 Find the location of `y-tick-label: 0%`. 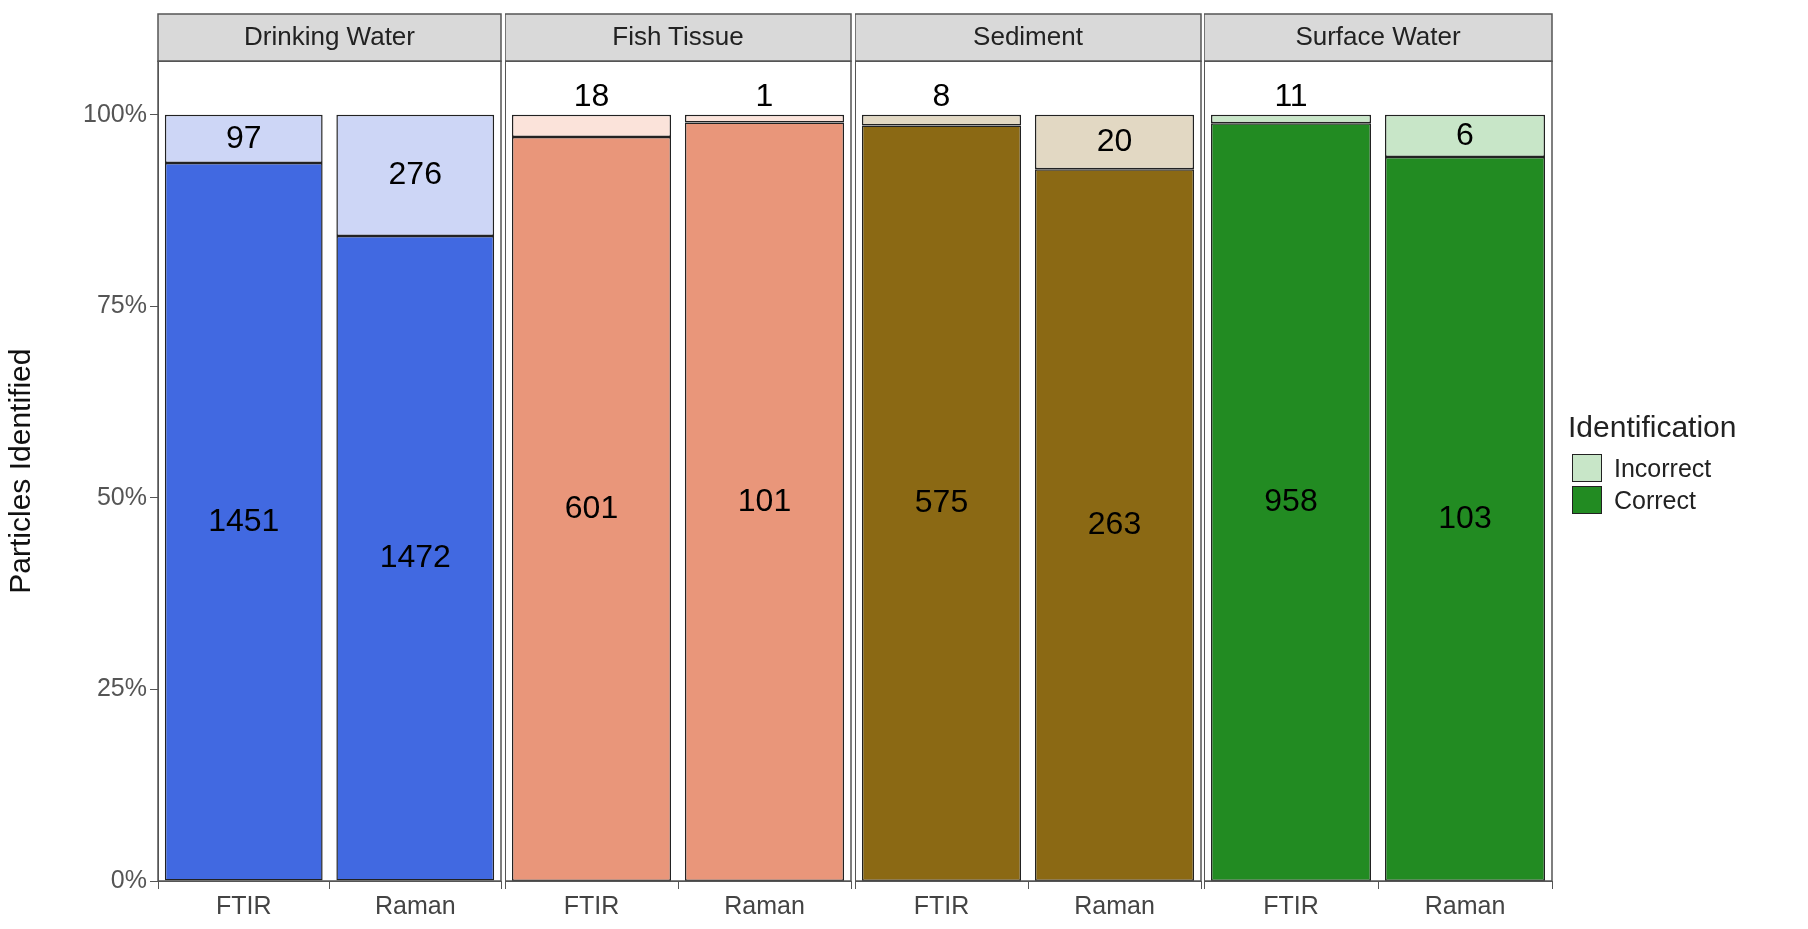

y-tick-label: 0% is located at coordinates (128, 878).